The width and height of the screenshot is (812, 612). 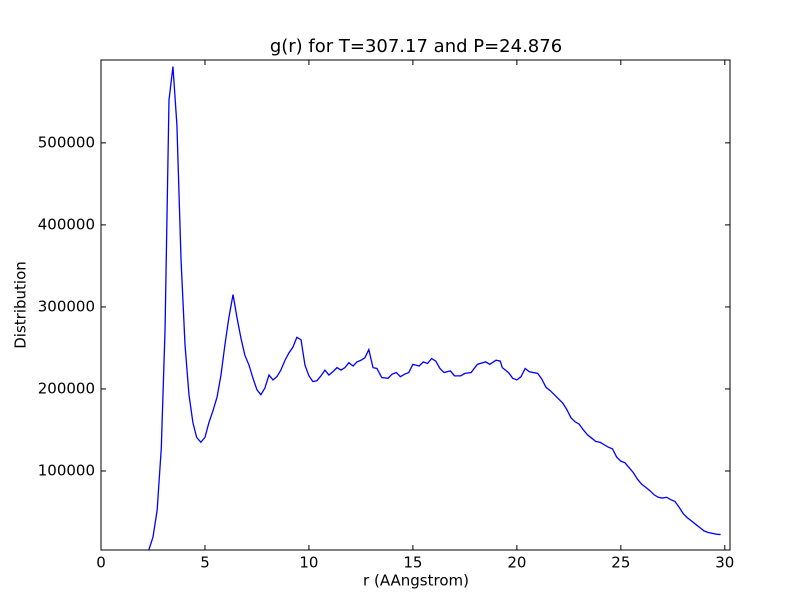 I want to click on x-tick-label: 30, so click(x=724, y=563).